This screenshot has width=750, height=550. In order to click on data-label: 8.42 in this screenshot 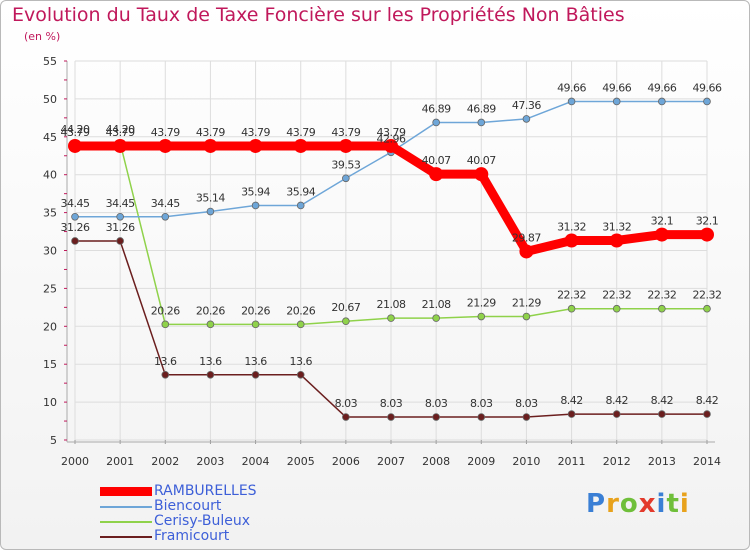, I will do `click(662, 400)`.